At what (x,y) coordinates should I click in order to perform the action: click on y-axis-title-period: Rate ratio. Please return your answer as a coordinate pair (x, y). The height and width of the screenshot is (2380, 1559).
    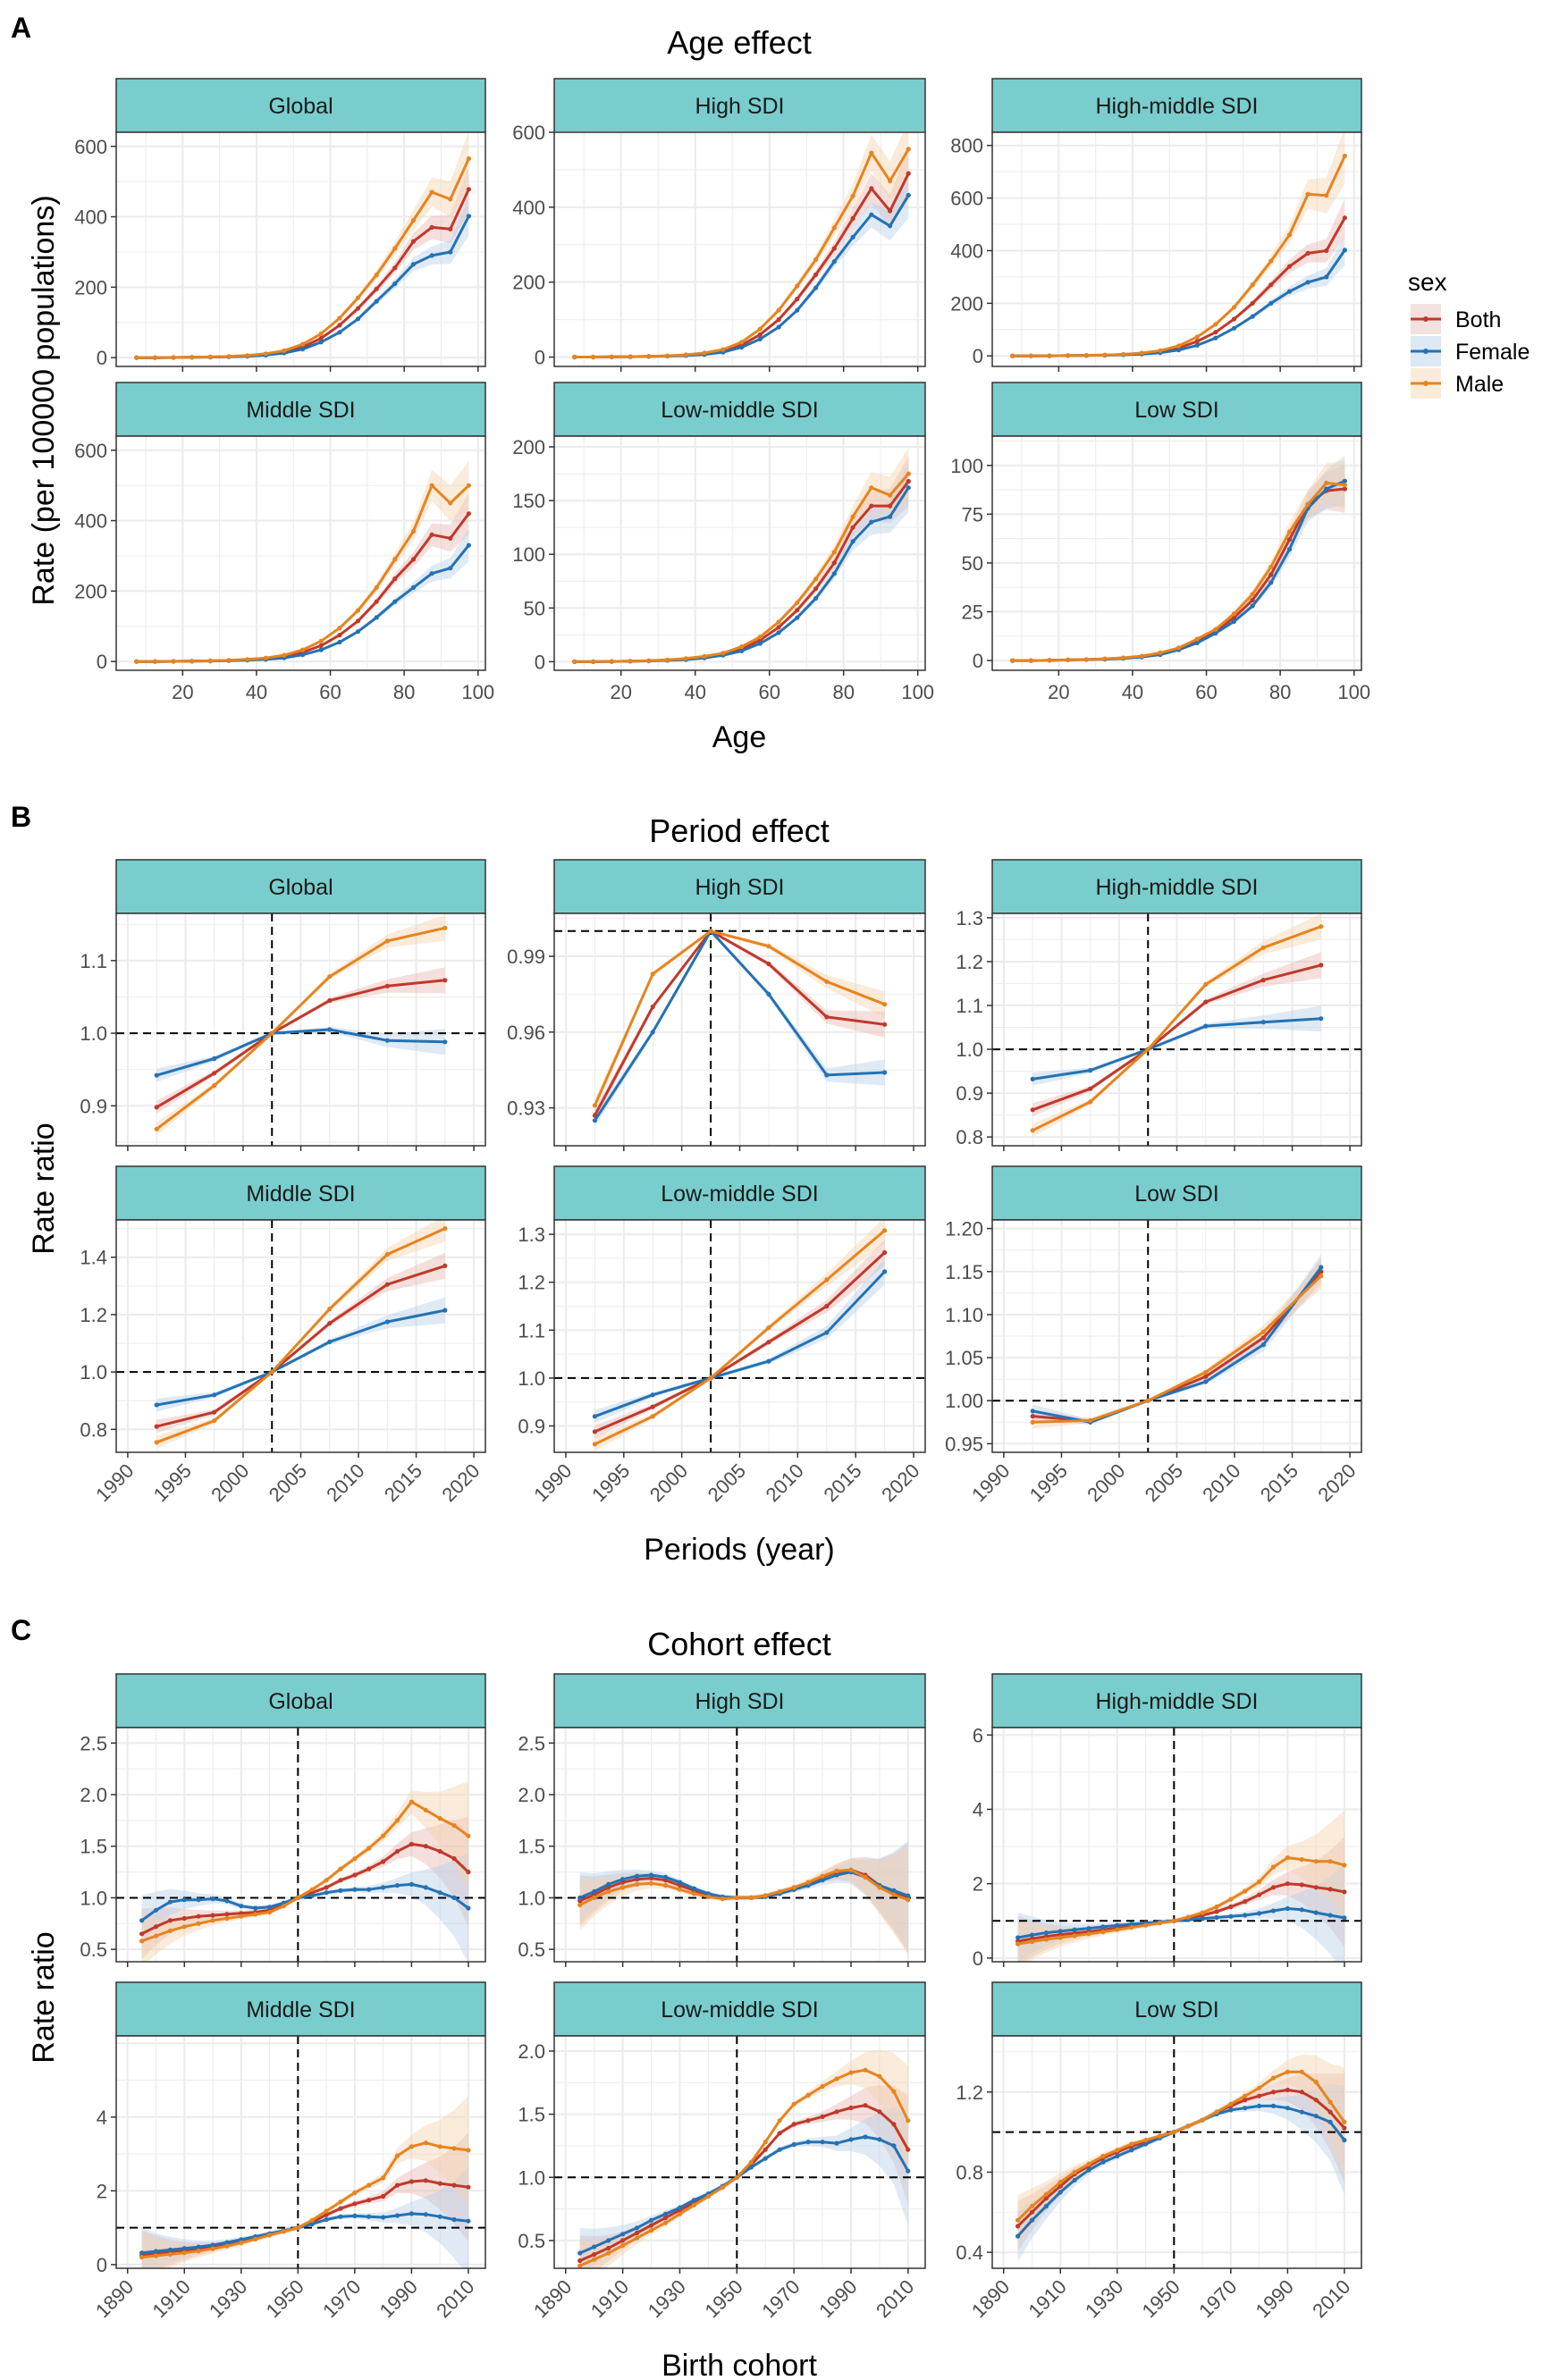
    Looking at the image, I should click on (44, 1188).